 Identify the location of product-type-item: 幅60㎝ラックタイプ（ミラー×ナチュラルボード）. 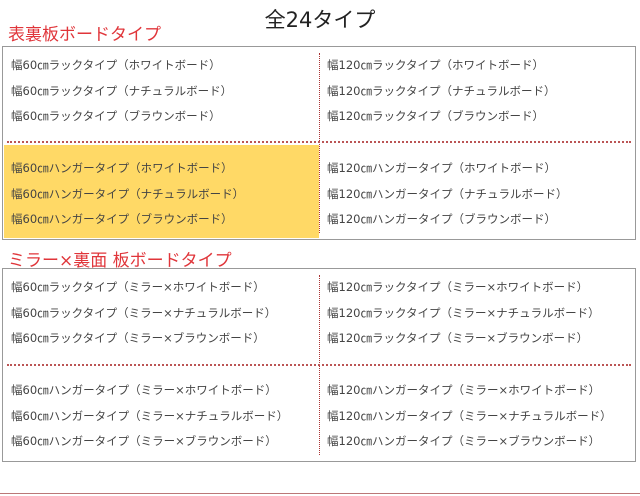
(144, 312).